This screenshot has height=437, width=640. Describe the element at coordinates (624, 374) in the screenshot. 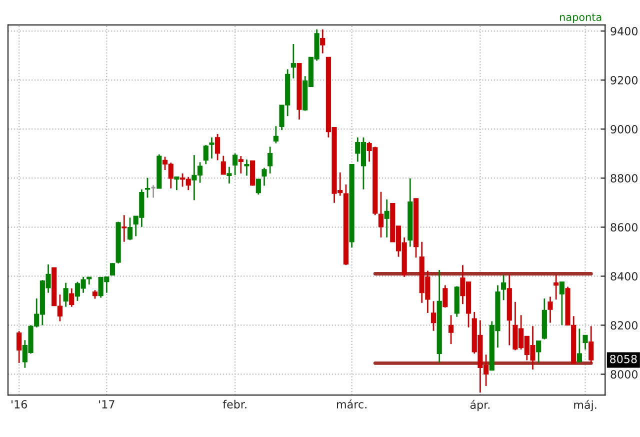

I see `y-tick-label: 8000` at that location.